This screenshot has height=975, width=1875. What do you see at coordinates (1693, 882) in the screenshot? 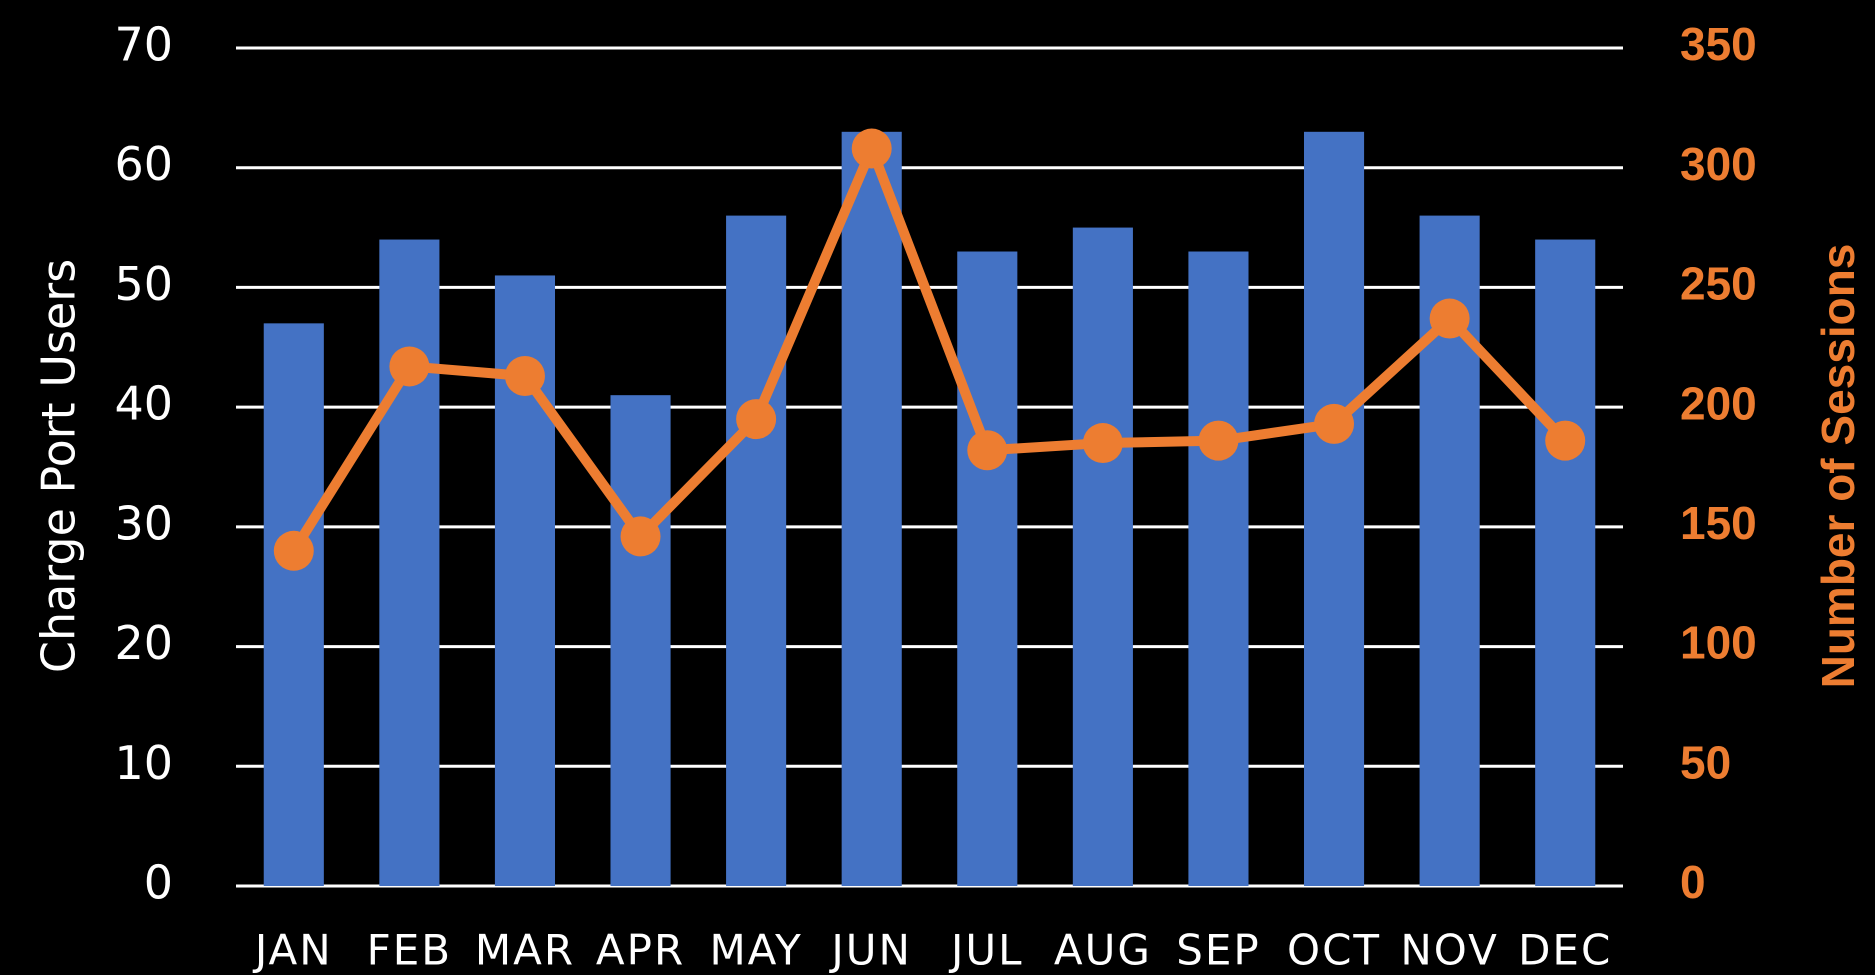
I see `y2-tick-label: 0` at bounding box center [1693, 882].